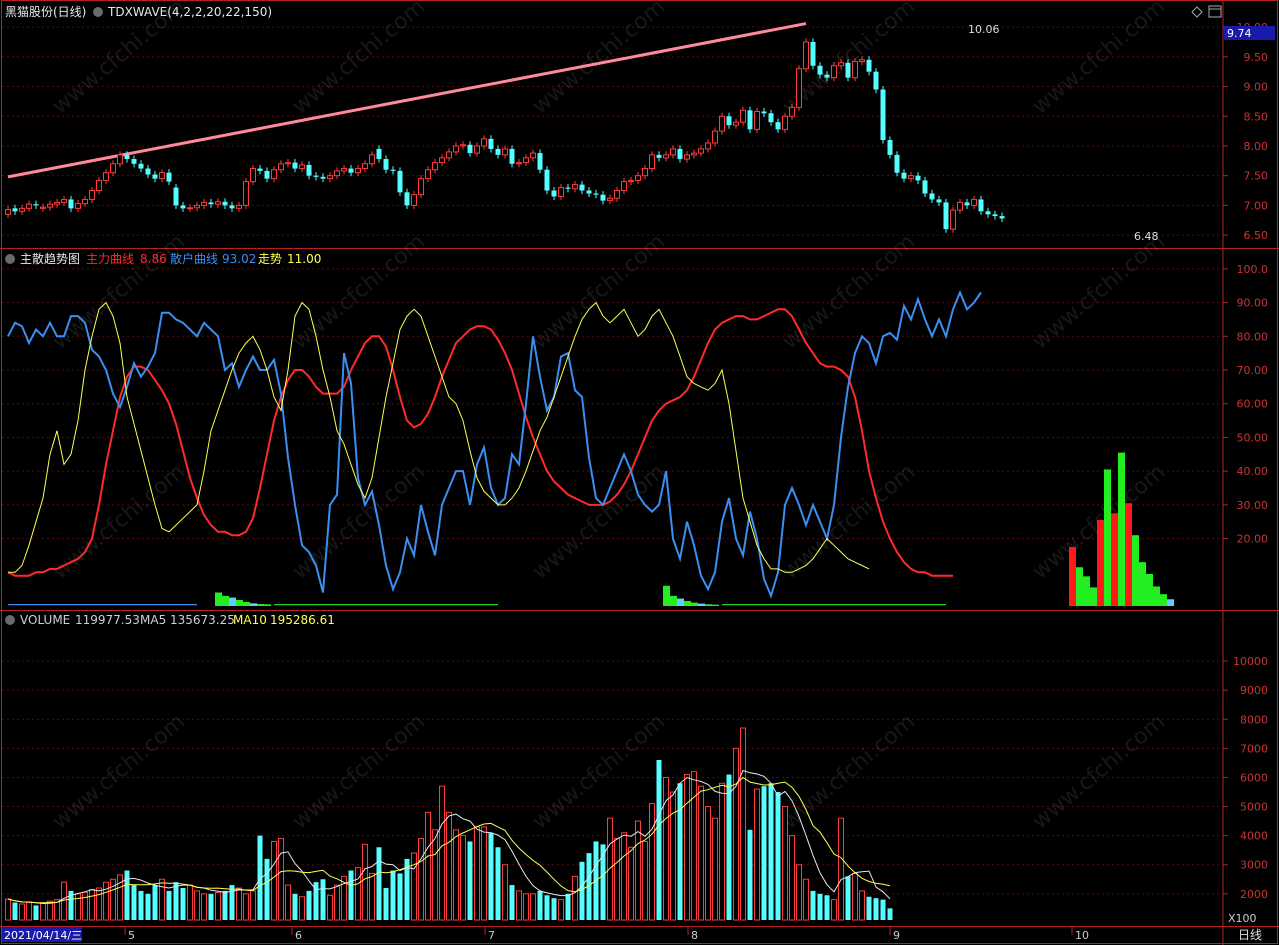  I want to click on price-tick-label: 9.00, so click(1256, 87).